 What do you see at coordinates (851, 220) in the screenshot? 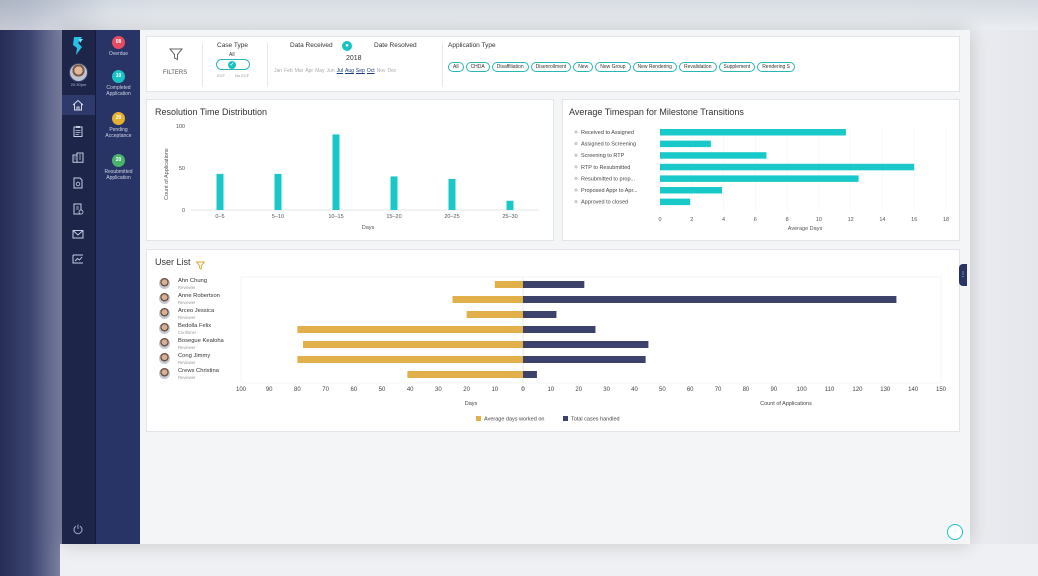
I see `x-tick-label: 12` at bounding box center [851, 220].